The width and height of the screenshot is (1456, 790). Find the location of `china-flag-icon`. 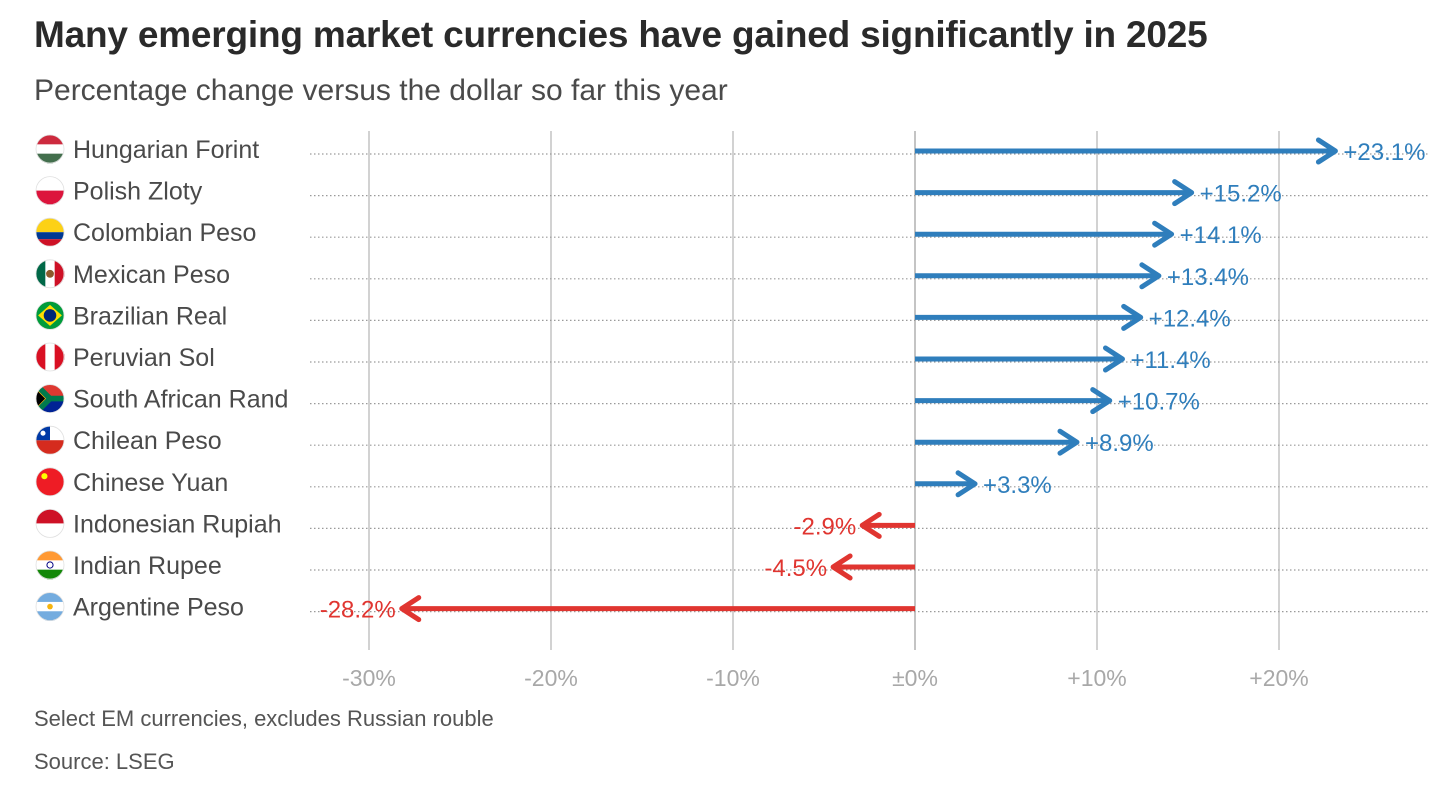

china-flag-icon is located at coordinates (50, 482).